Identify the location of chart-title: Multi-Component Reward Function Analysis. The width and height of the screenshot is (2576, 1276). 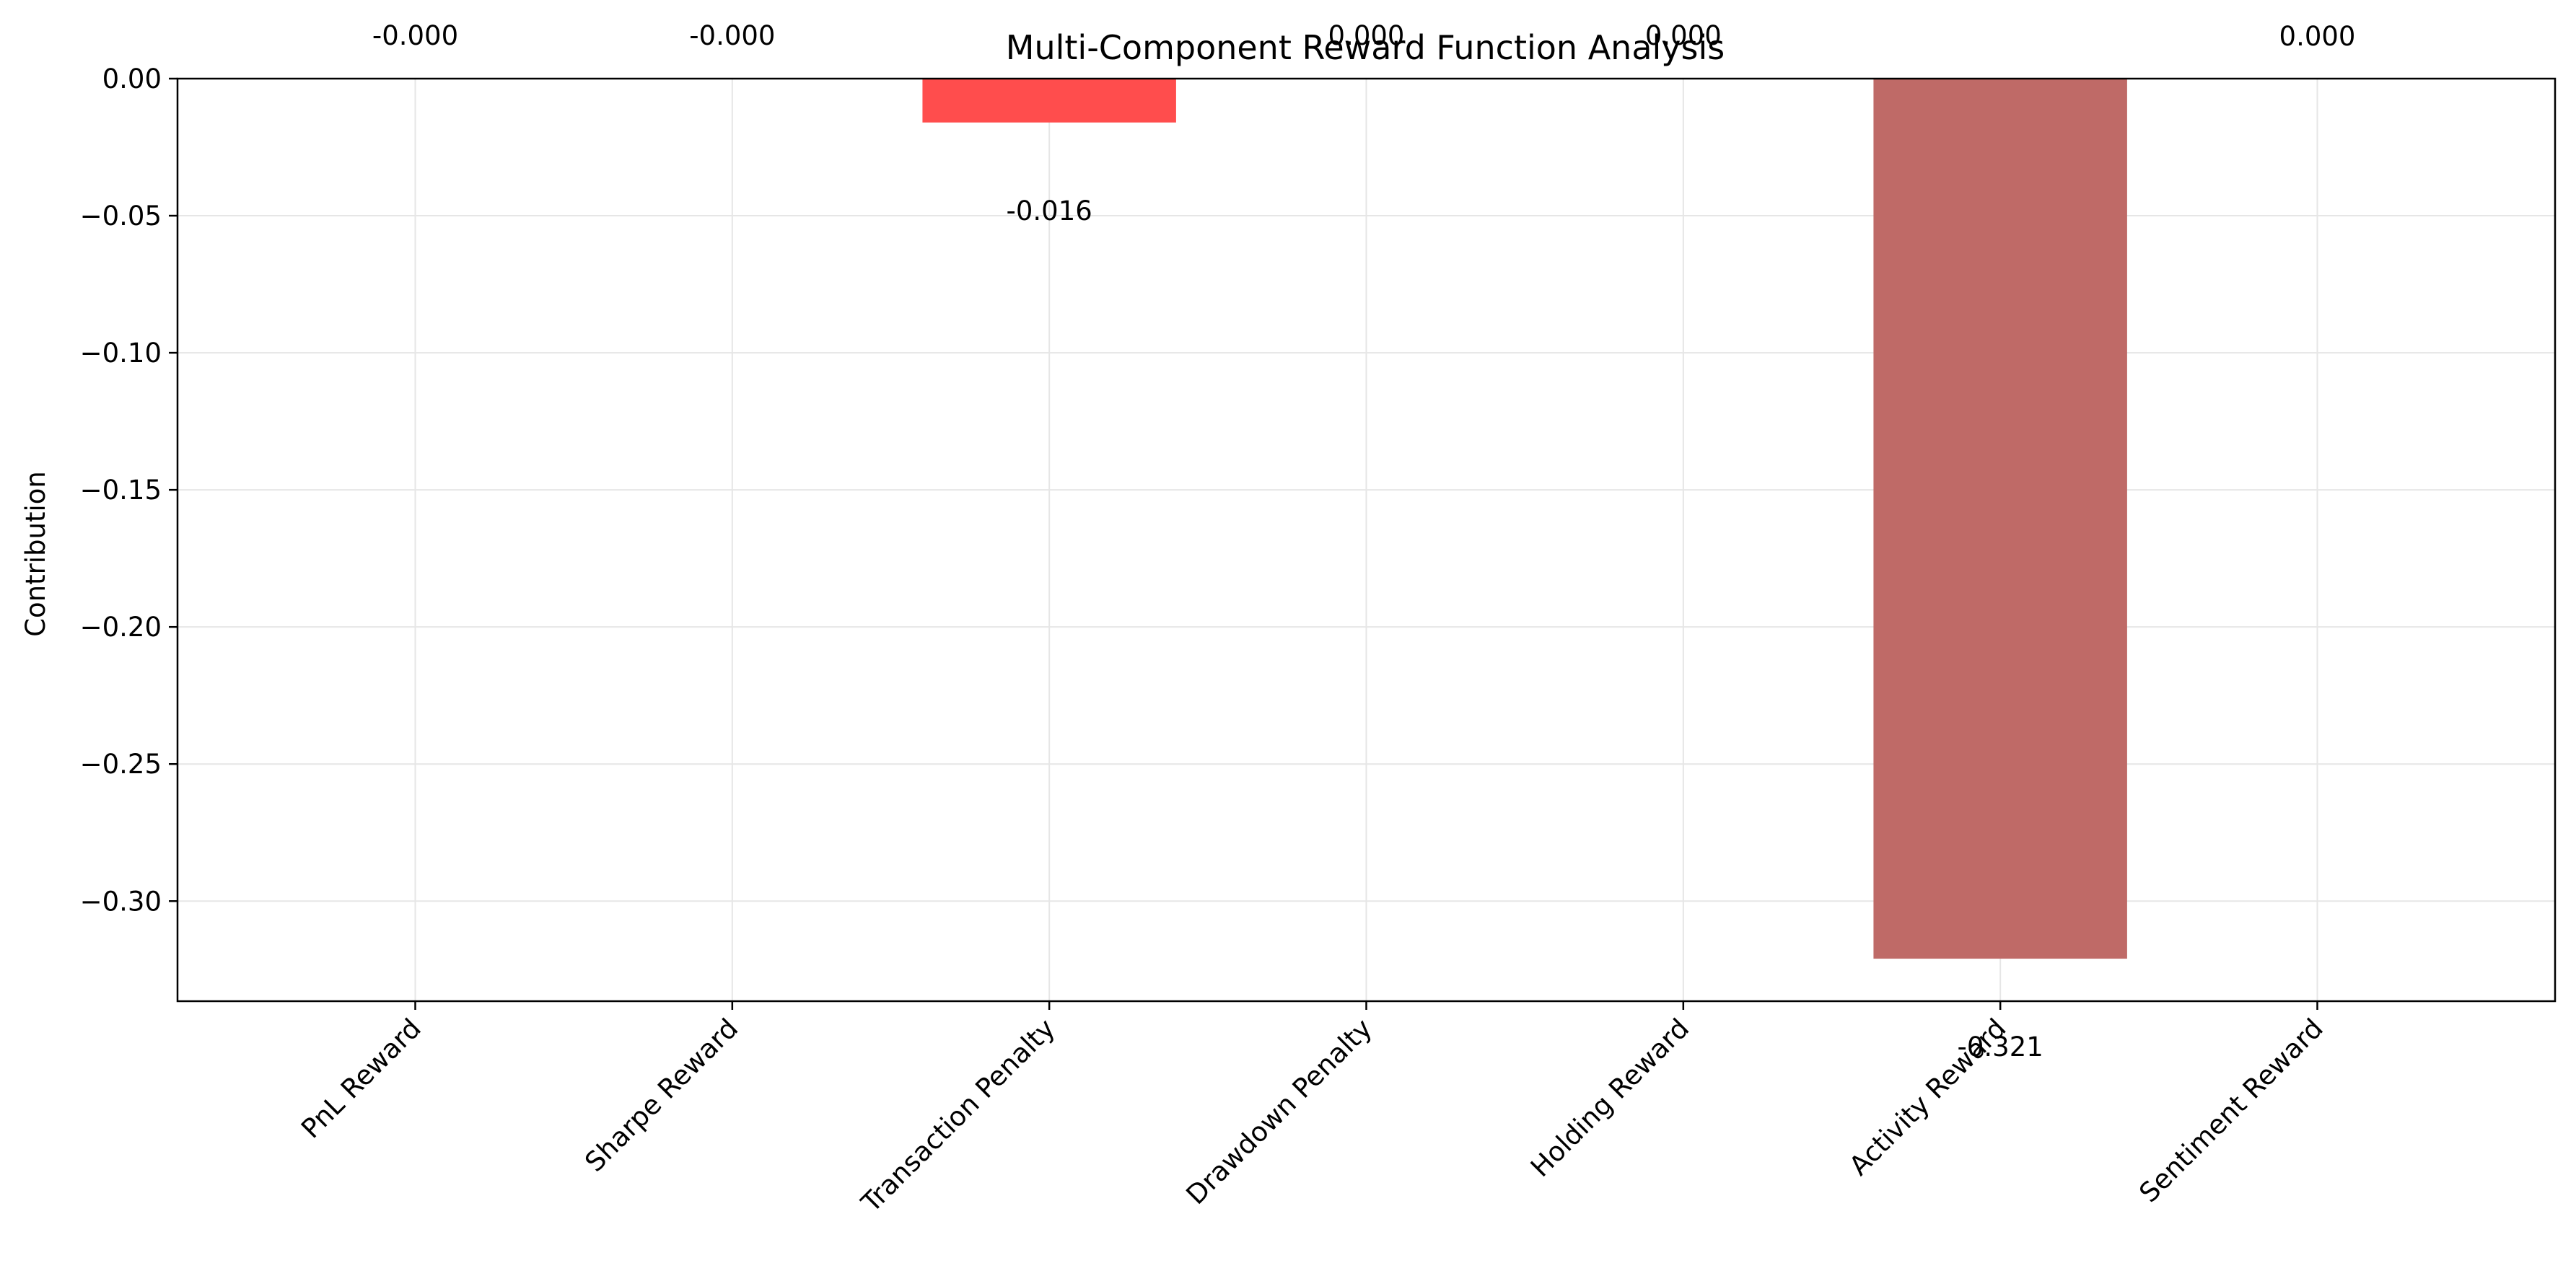
(1365, 48).